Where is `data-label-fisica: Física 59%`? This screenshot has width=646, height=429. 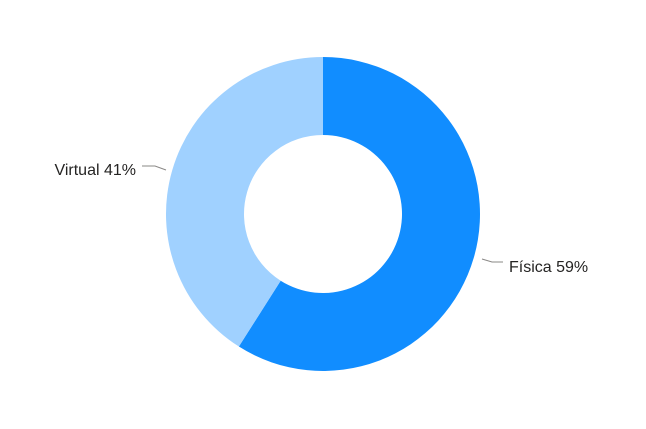 data-label-fisica: Física 59% is located at coordinates (548, 267).